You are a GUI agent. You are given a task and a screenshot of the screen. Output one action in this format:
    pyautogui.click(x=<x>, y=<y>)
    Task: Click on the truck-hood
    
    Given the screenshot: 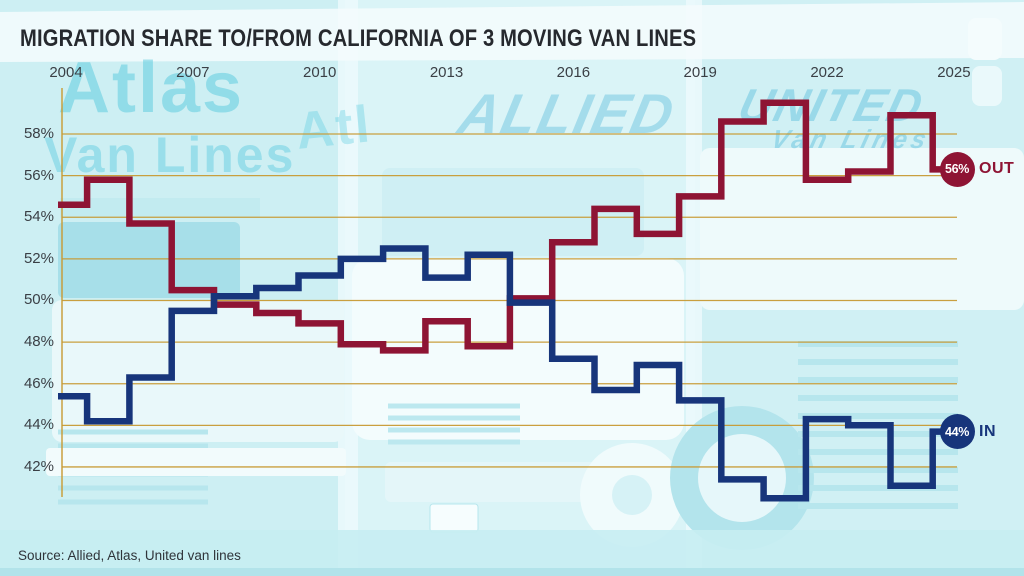 What is the action you would take?
    pyautogui.click(x=518, y=349)
    